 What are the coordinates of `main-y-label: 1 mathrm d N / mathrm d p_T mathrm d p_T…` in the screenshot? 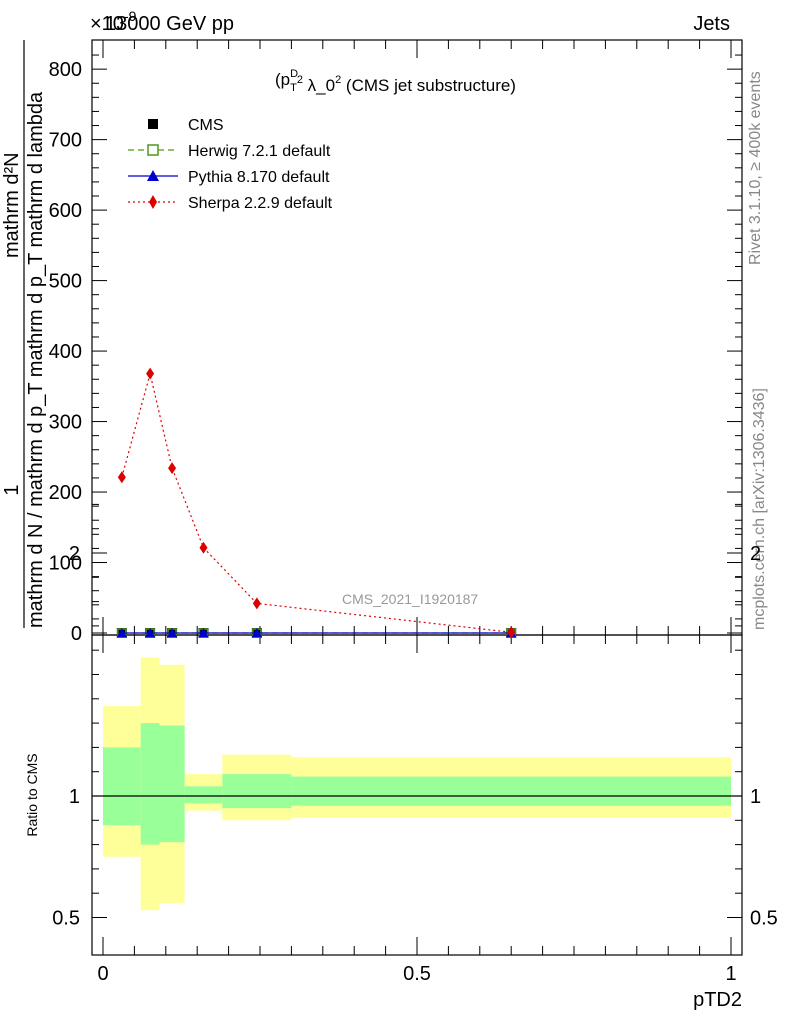 It's located at (24, 334).